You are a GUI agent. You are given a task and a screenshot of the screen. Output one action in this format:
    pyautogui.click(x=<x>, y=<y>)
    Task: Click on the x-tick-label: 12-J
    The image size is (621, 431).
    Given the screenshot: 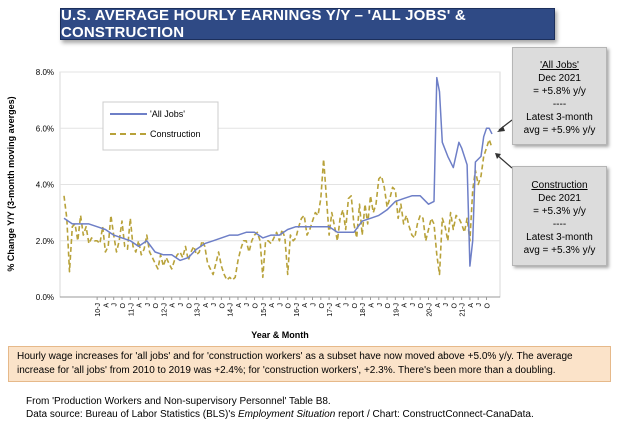 What is the action you would take?
    pyautogui.click(x=164, y=310)
    